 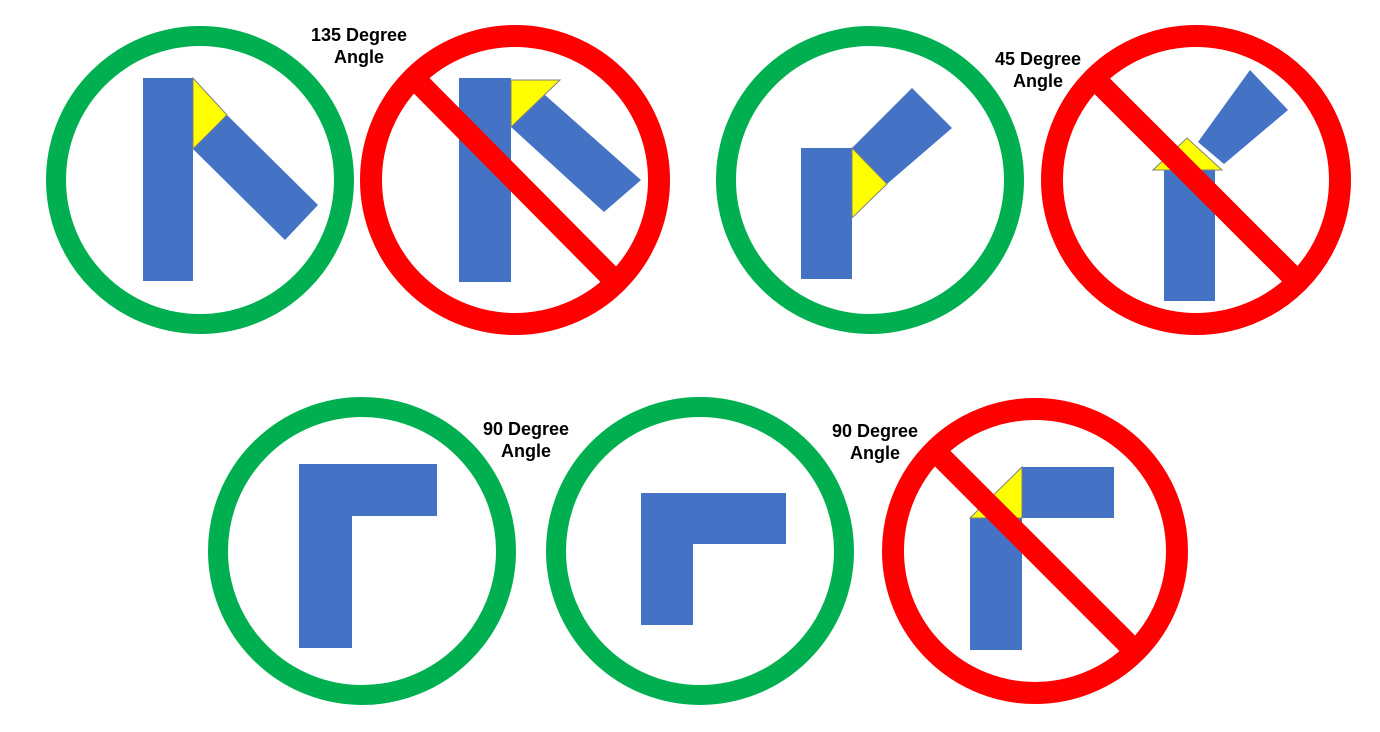 What do you see at coordinates (1038, 59) in the screenshot?
I see `angle-label-line1: 45 Degree` at bounding box center [1038, 59].